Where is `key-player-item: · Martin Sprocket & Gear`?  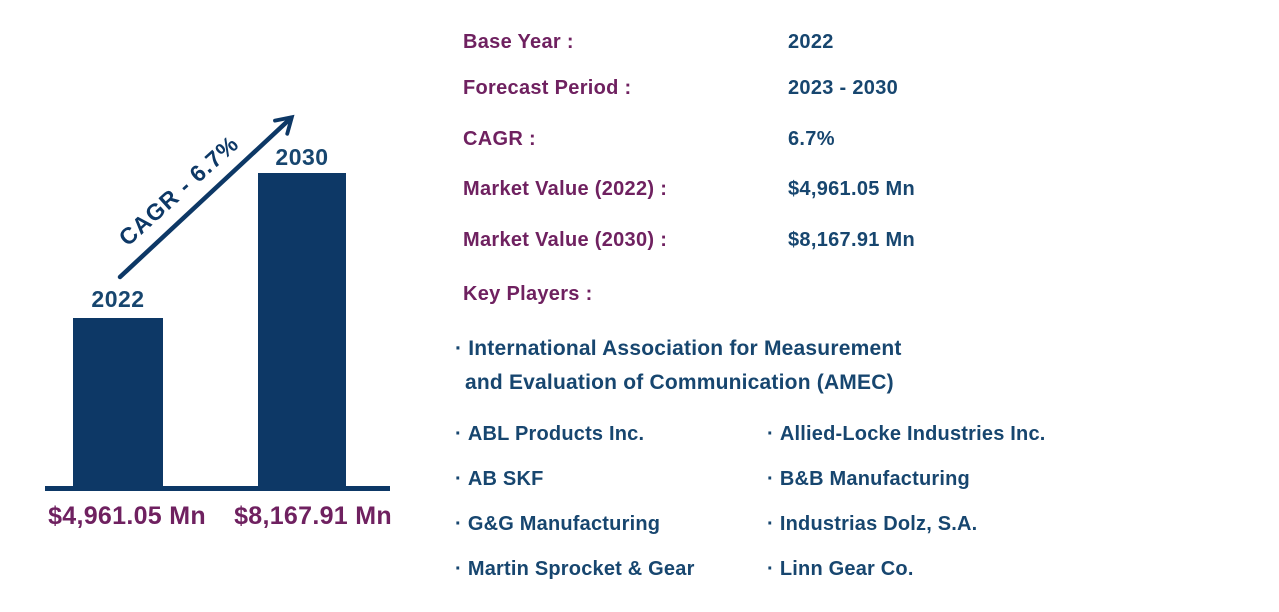
key-player-item: · Martin Sprocket & Gear is located at coordinates (575, 571).